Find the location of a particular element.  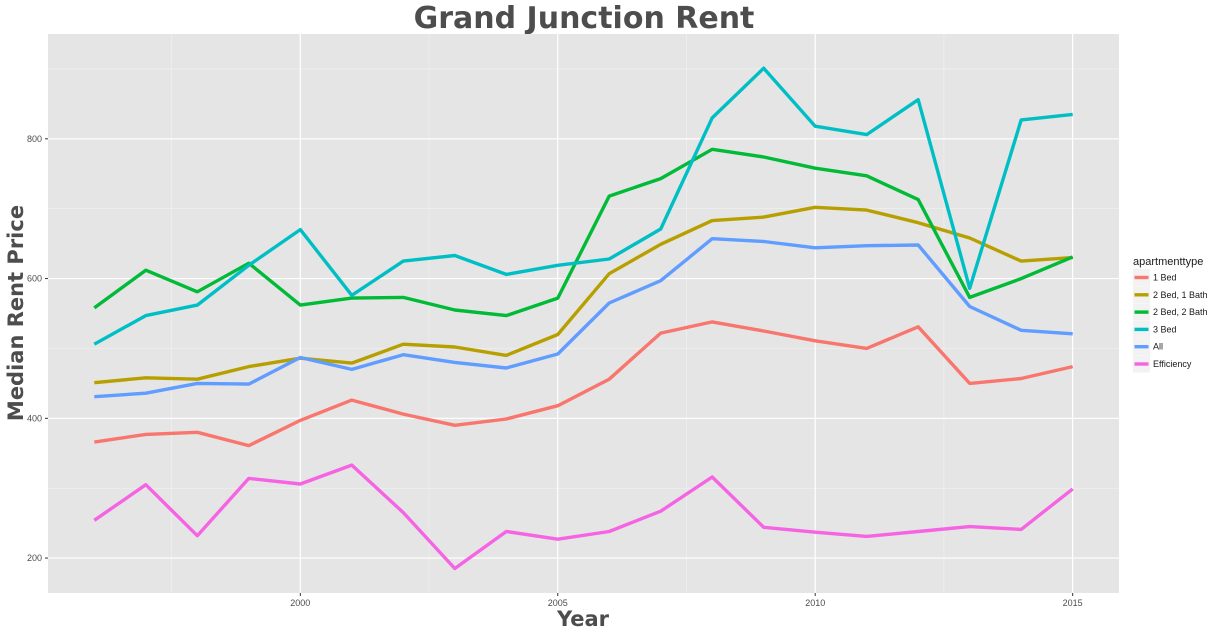

y-tick-label: 400 is located at coordinates (34, 418).